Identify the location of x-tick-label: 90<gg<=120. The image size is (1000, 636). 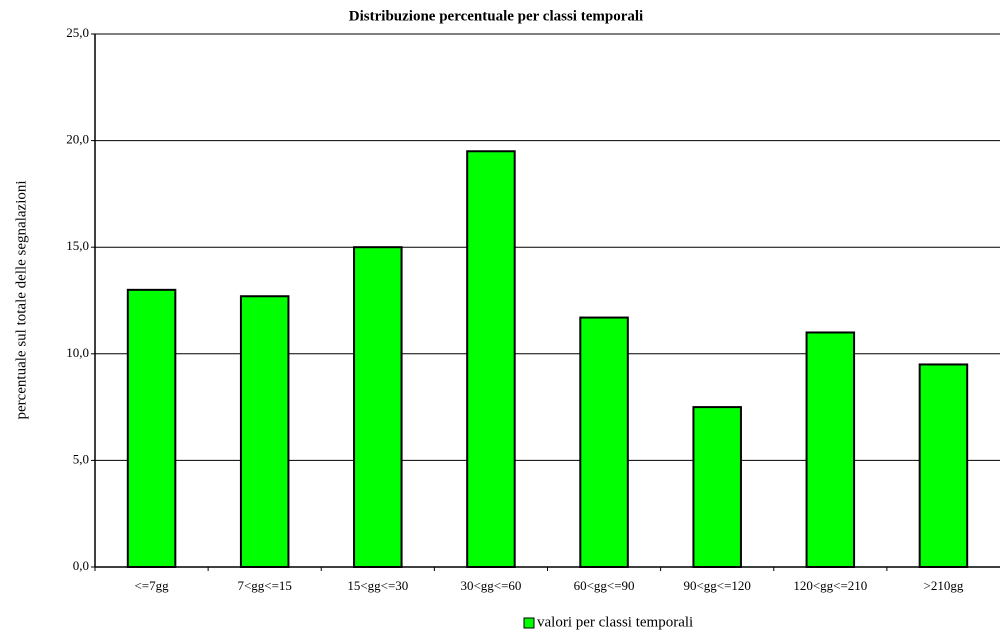
(717, 585).